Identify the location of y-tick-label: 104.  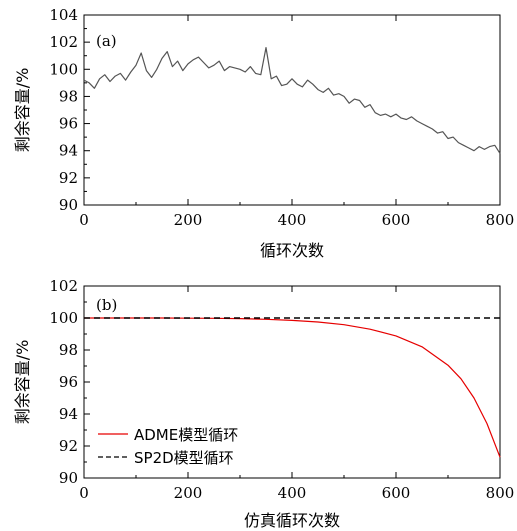
(63, 15).